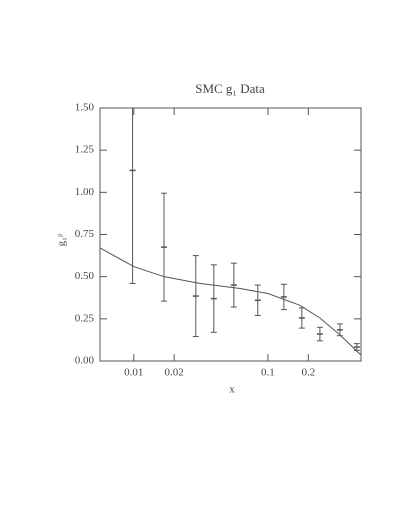 The image size is (409, 529). I want to click on x-tick-label: 0.02, so click(174, 373).